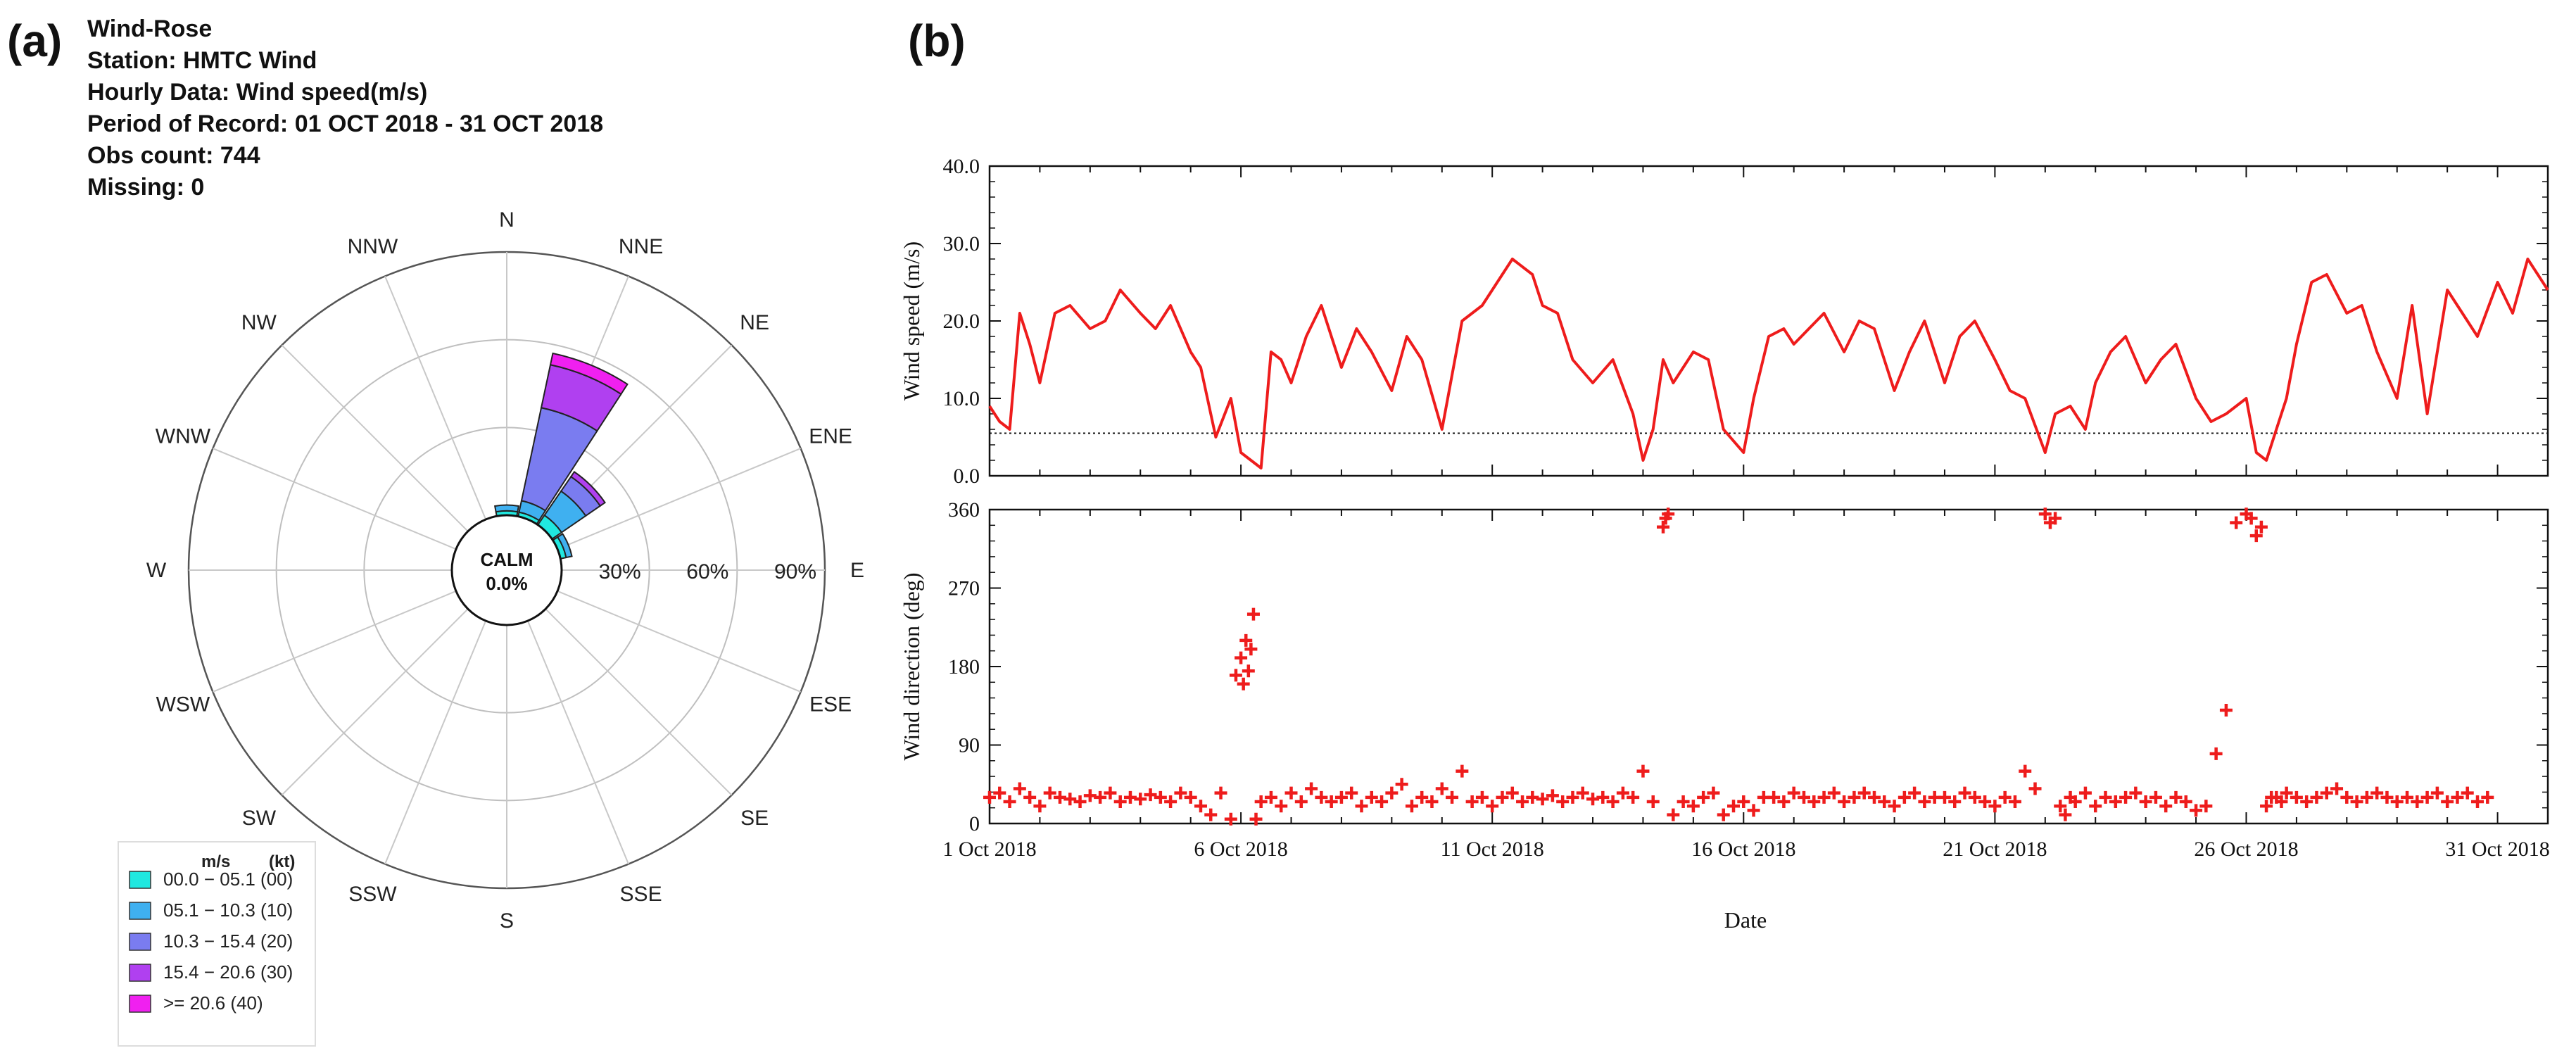  I want to click on direction-label-ese: ESE, so click(830, 705).